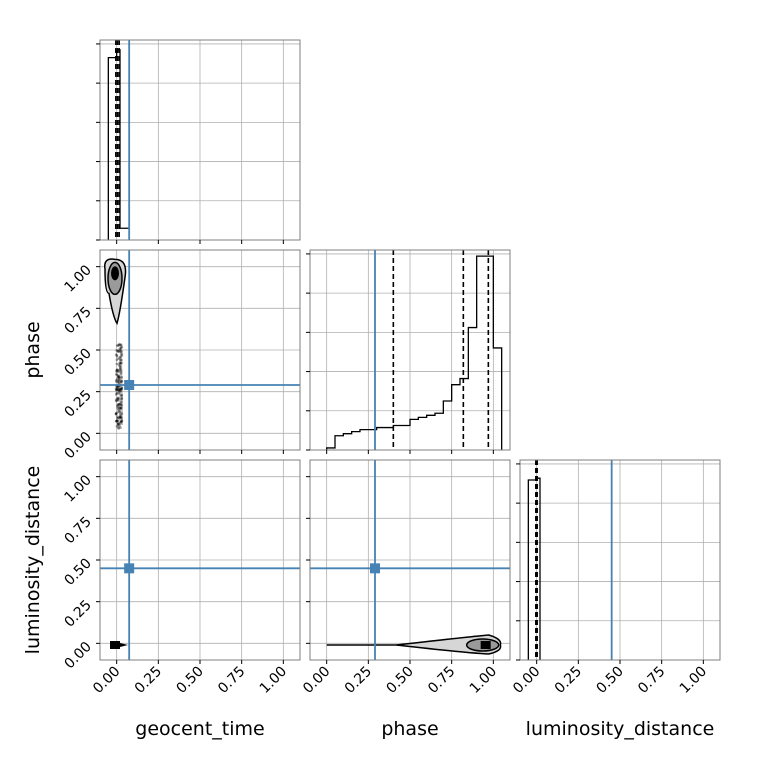  Describe the element at coordinates (33, 560) in the screenshot. I see `y-axis-label-luminosity_distance: luminosity_distance` at that location.